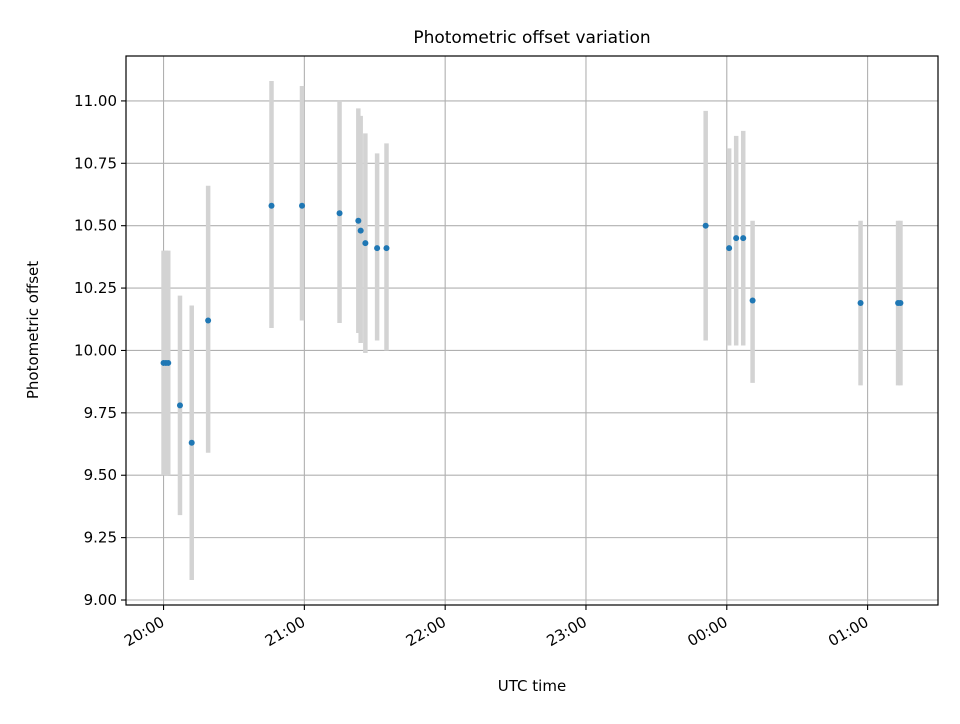 The height and width of the screenshot is (724, 960). What do you see at coordinates (95, 288) in the screenshot?
I see `y-tick-label: 10.25` at bounding box center [95, 288].